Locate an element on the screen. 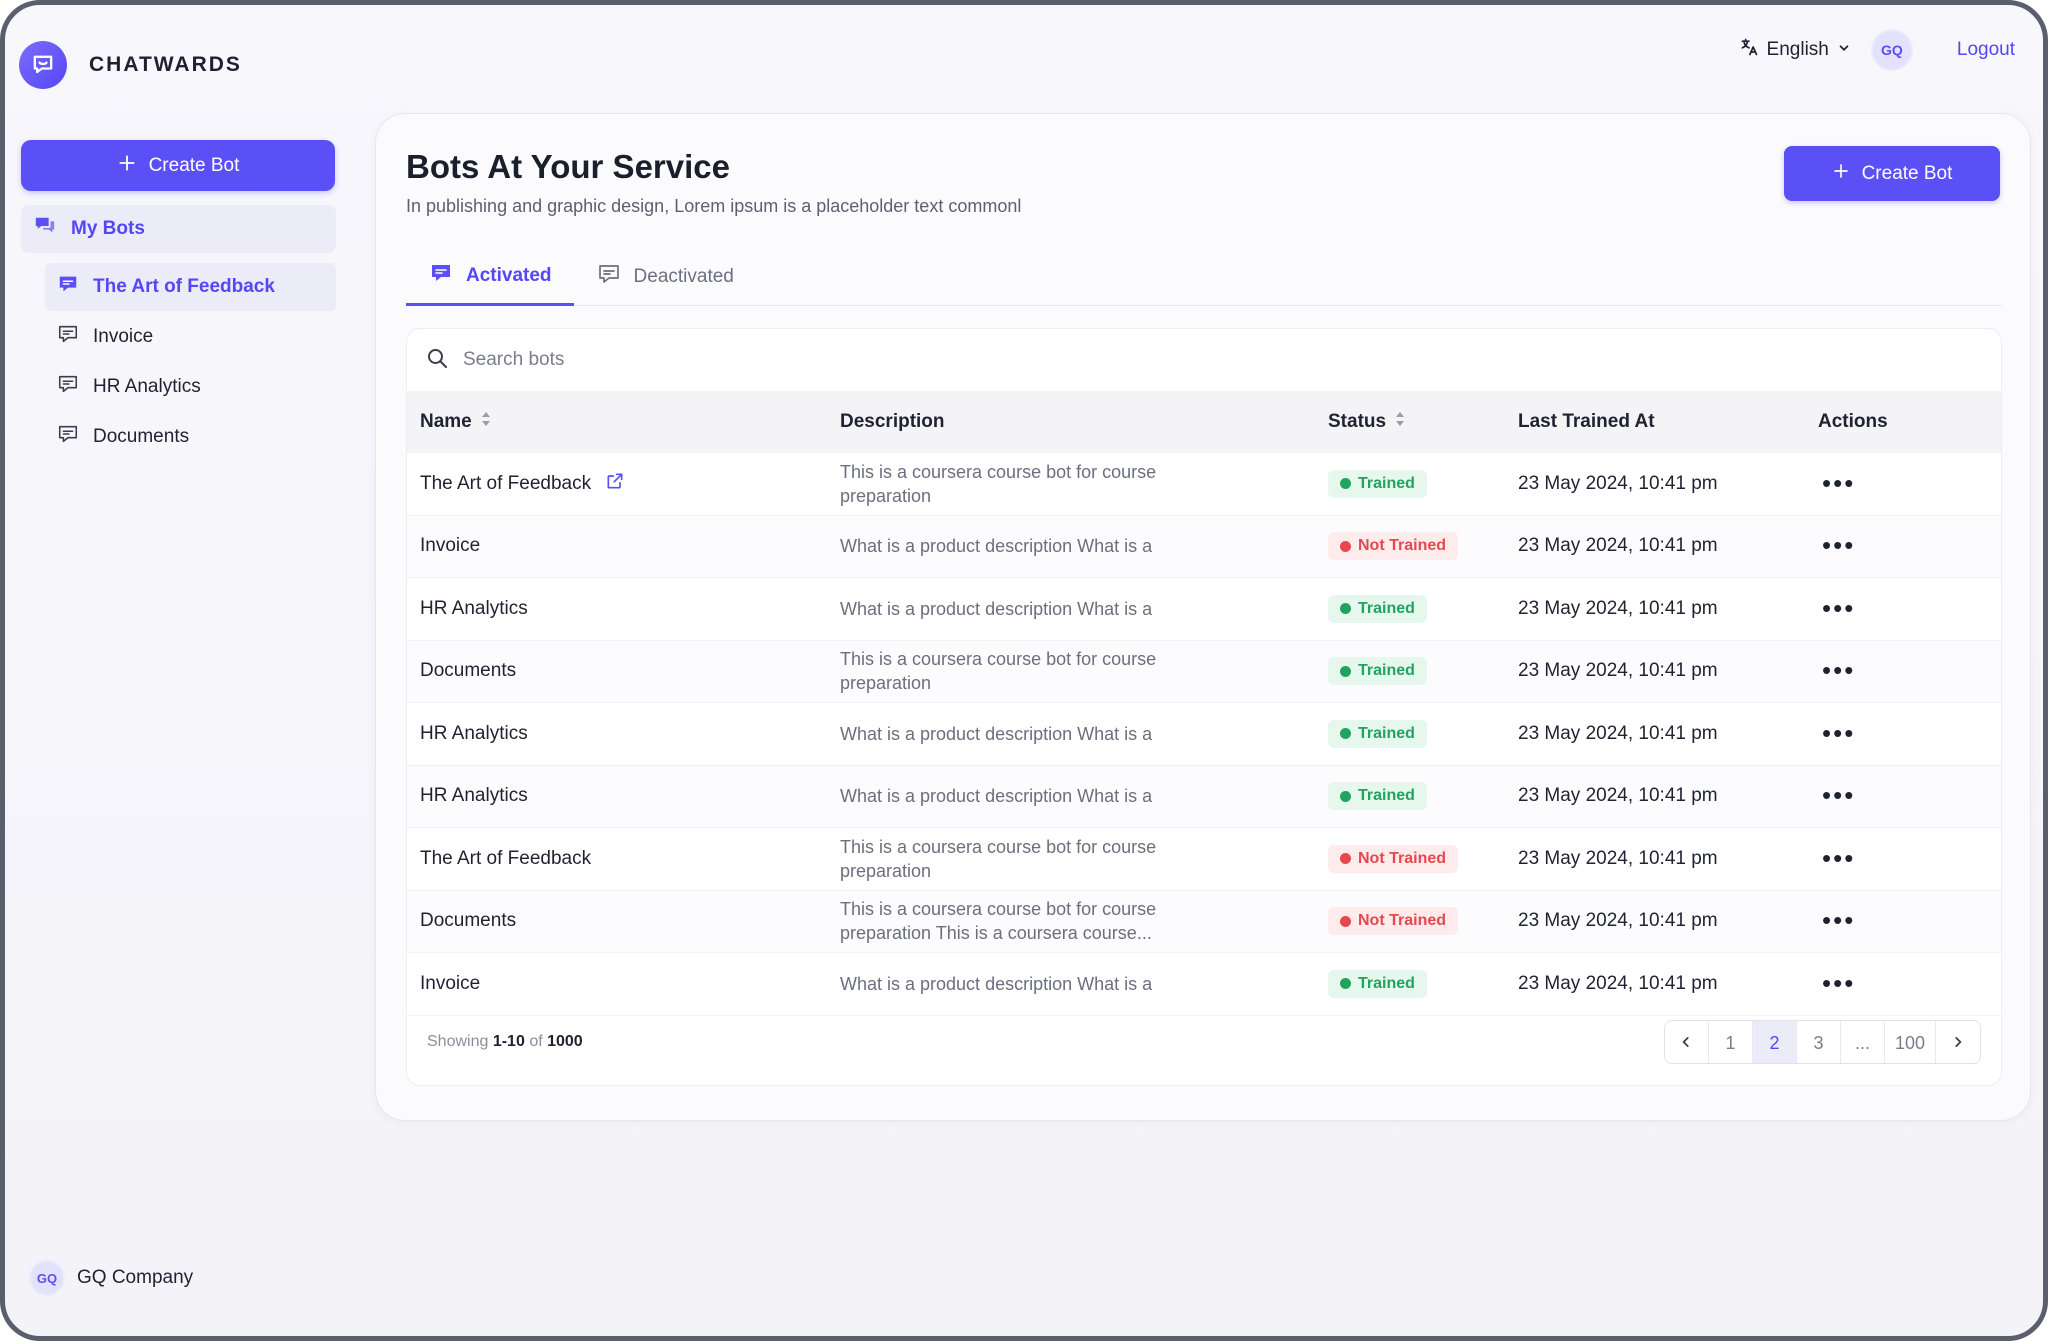  next-page-button is located at coordinates (1958, 1042).